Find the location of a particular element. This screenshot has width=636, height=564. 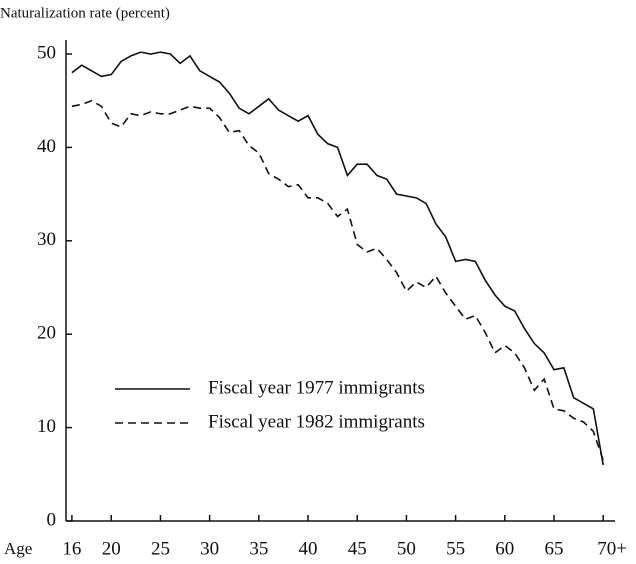

x-tick-label: 60 is located at coordinates (504, 548).